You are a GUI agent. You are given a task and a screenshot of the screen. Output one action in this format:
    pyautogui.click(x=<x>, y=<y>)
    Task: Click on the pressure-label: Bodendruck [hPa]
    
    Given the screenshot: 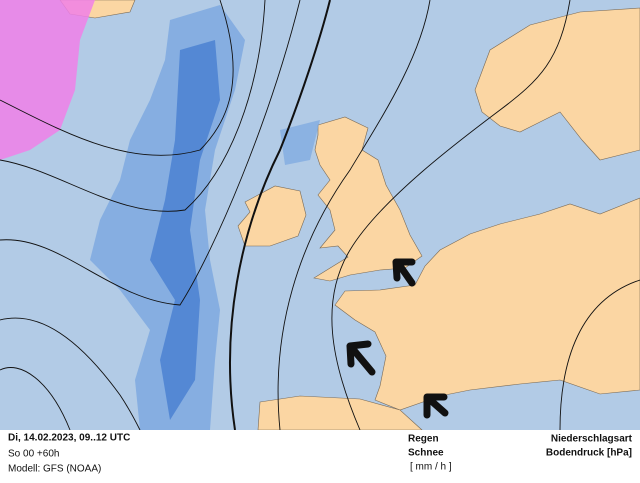 What is the action you would take?
    pyautogui.click(x=589, y=453)
    